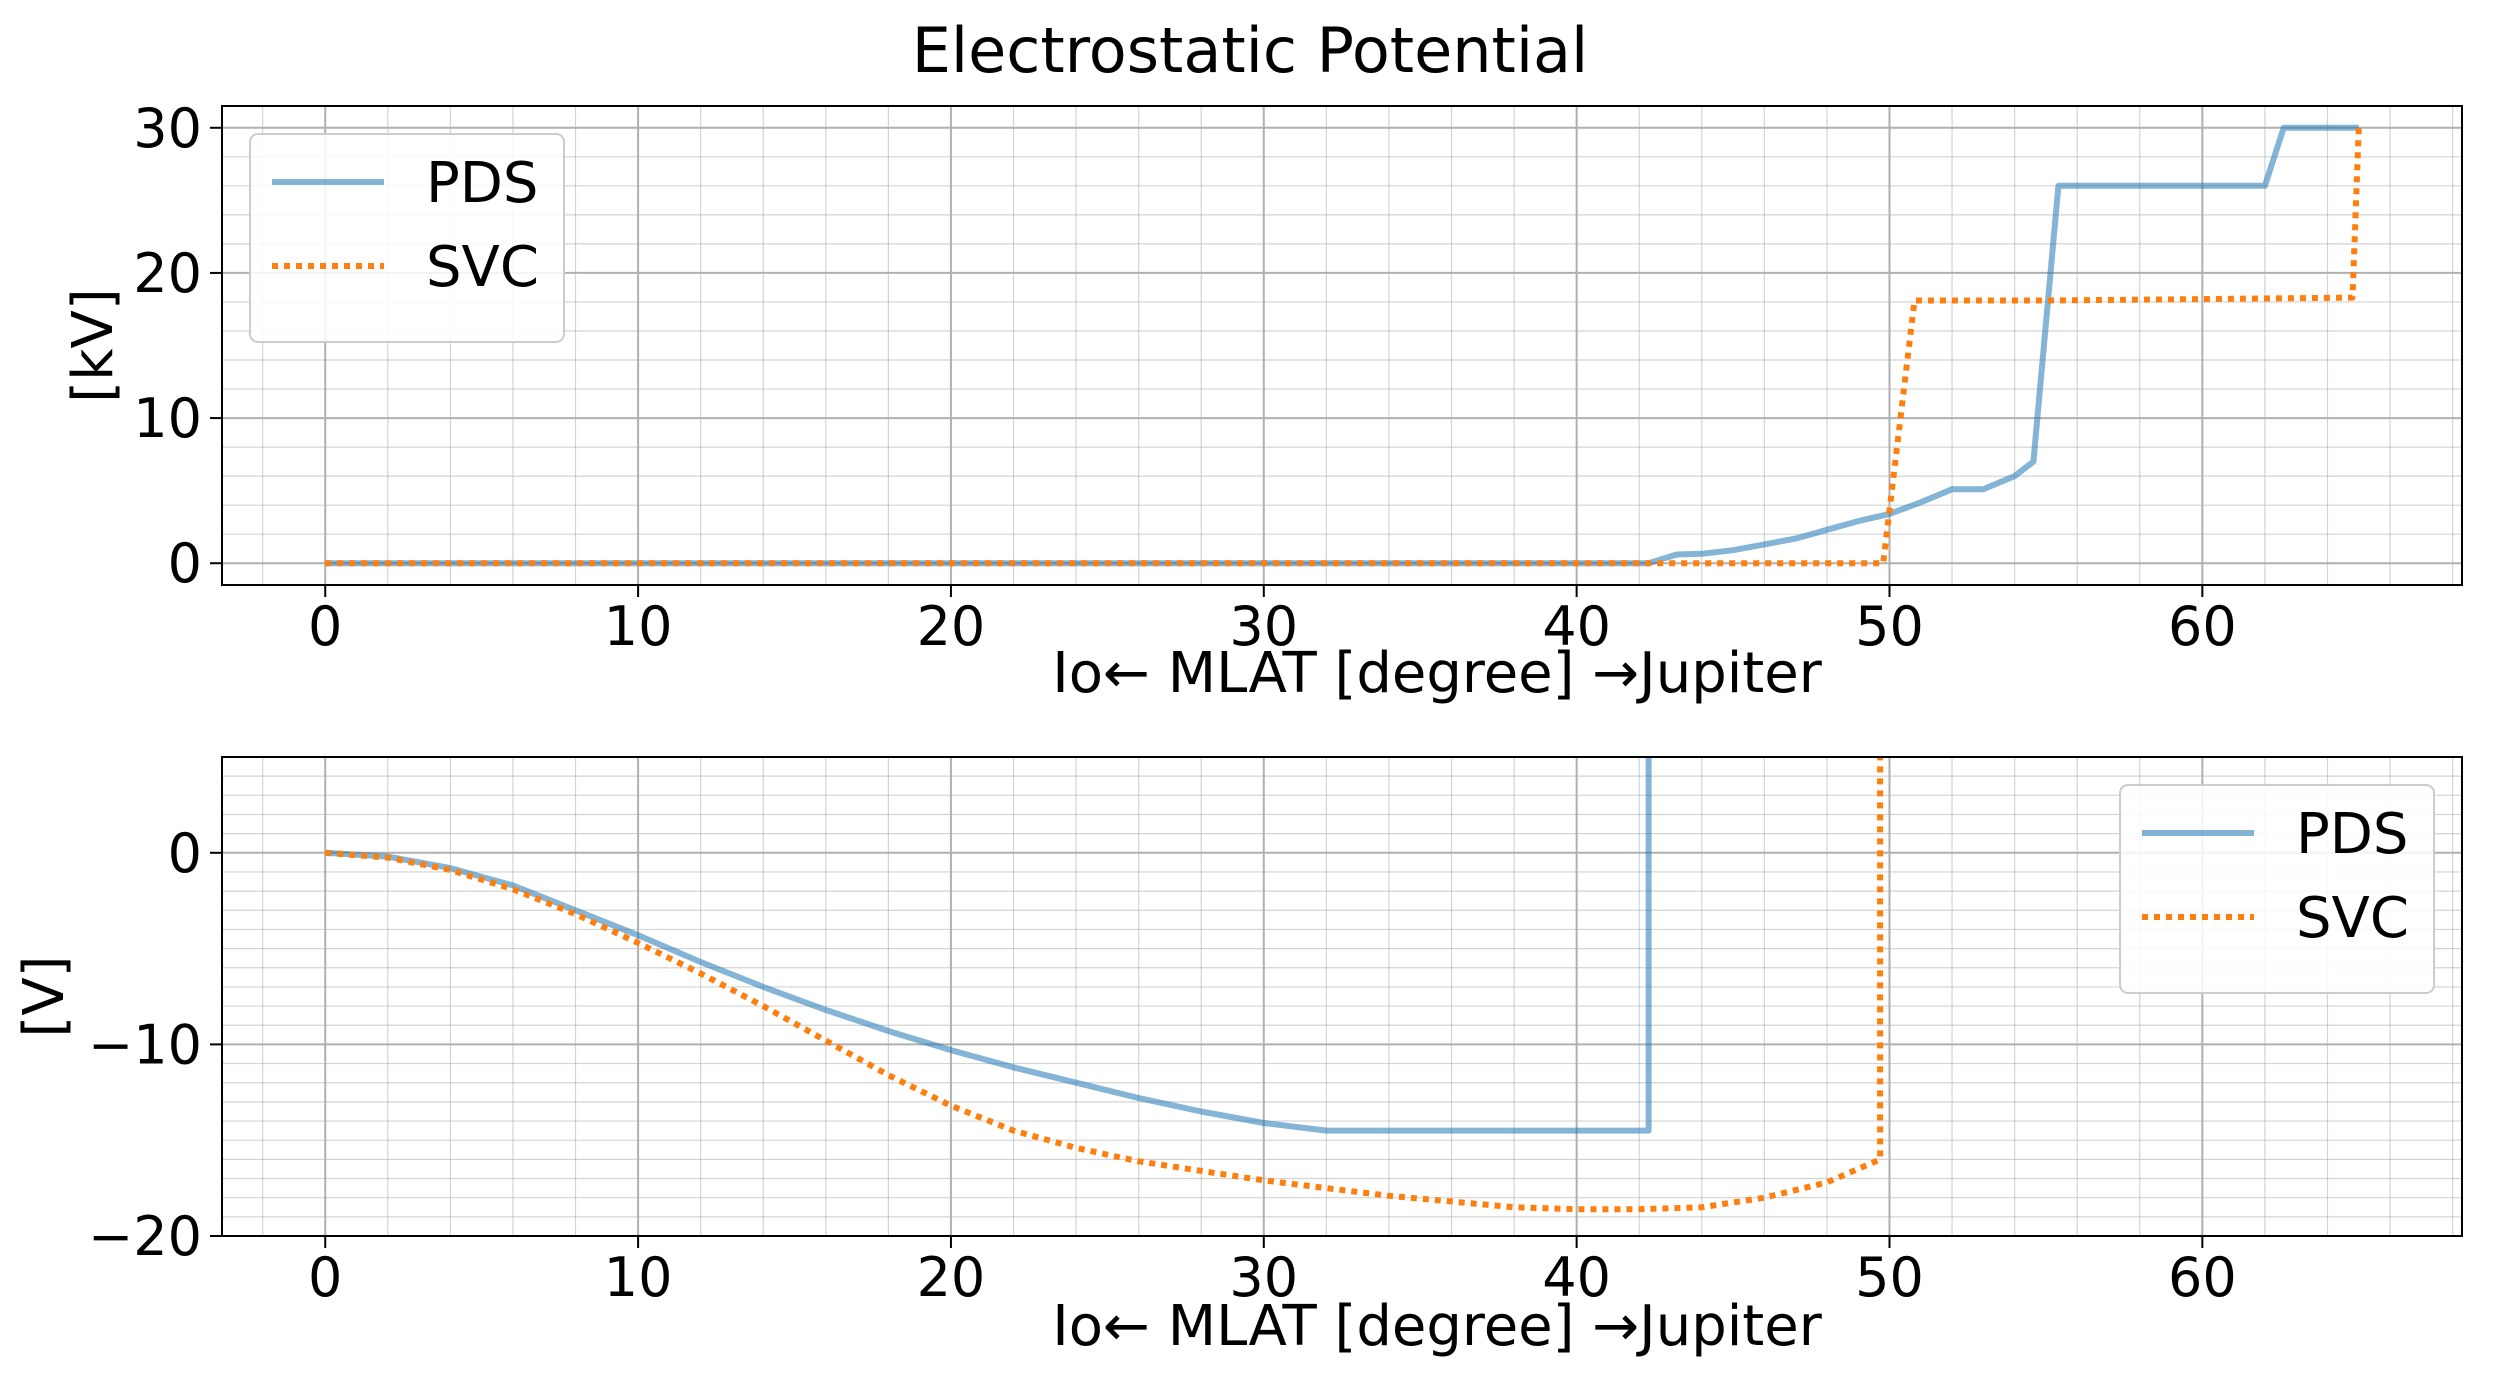 This screenshot has width=2498, height=1375. What do you see at coordinates (145, 1044) in the screenshot?
I see `y-tick-label: −10` at bounding box center [145, 1044].